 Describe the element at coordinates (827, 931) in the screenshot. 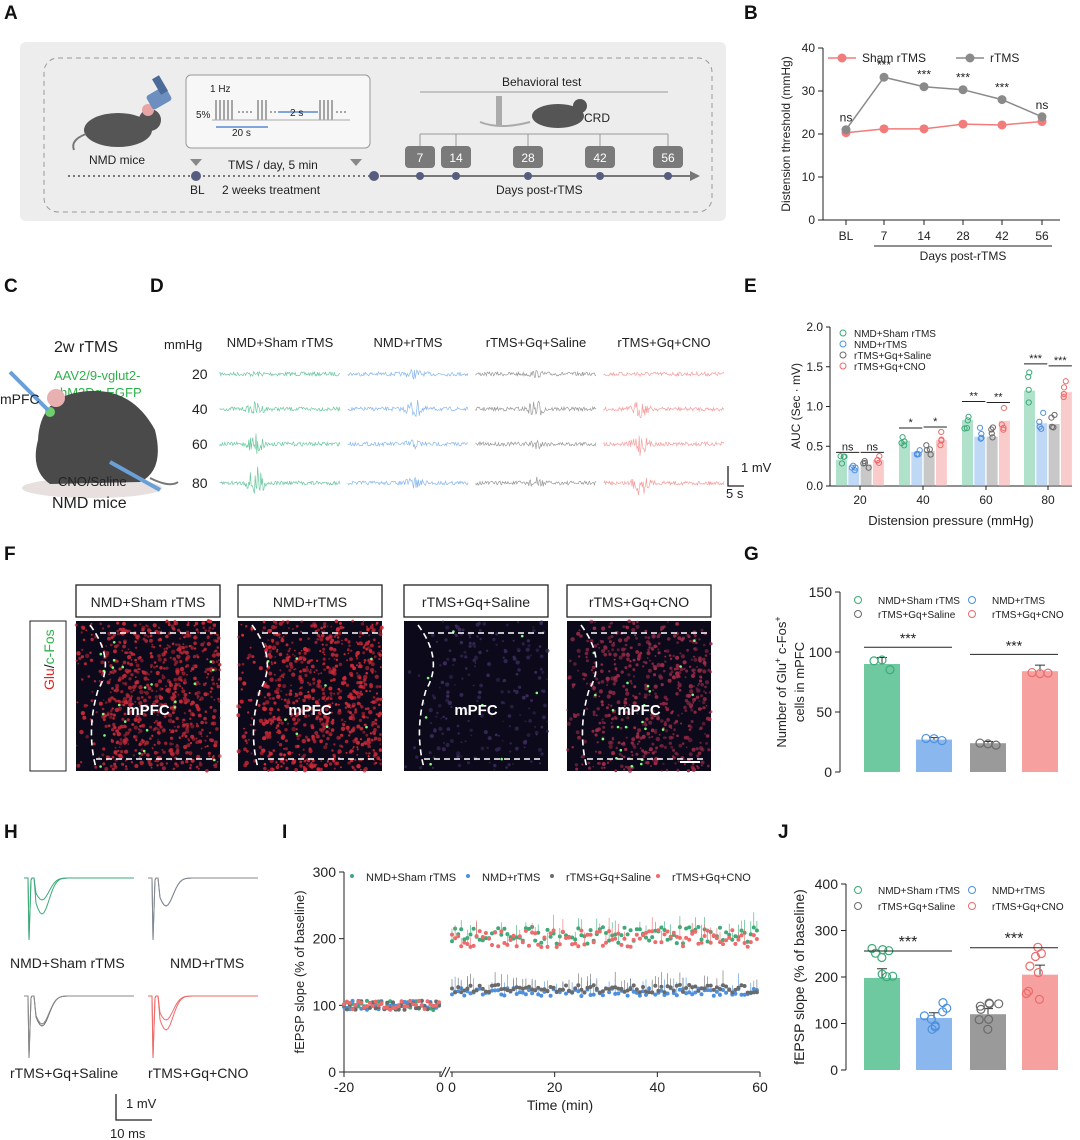

I see `y-tick-label: 300` at that location.